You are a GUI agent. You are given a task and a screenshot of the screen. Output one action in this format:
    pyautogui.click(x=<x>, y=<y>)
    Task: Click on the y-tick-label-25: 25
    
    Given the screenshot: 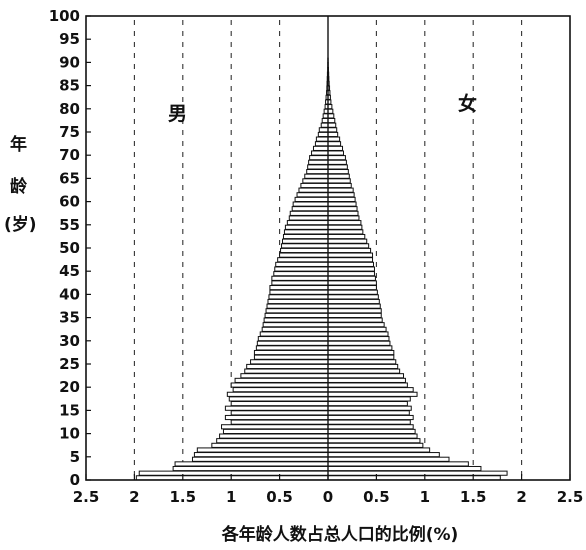 What is the action you would take?
    pyautogui.click(x=69, y=364)
    